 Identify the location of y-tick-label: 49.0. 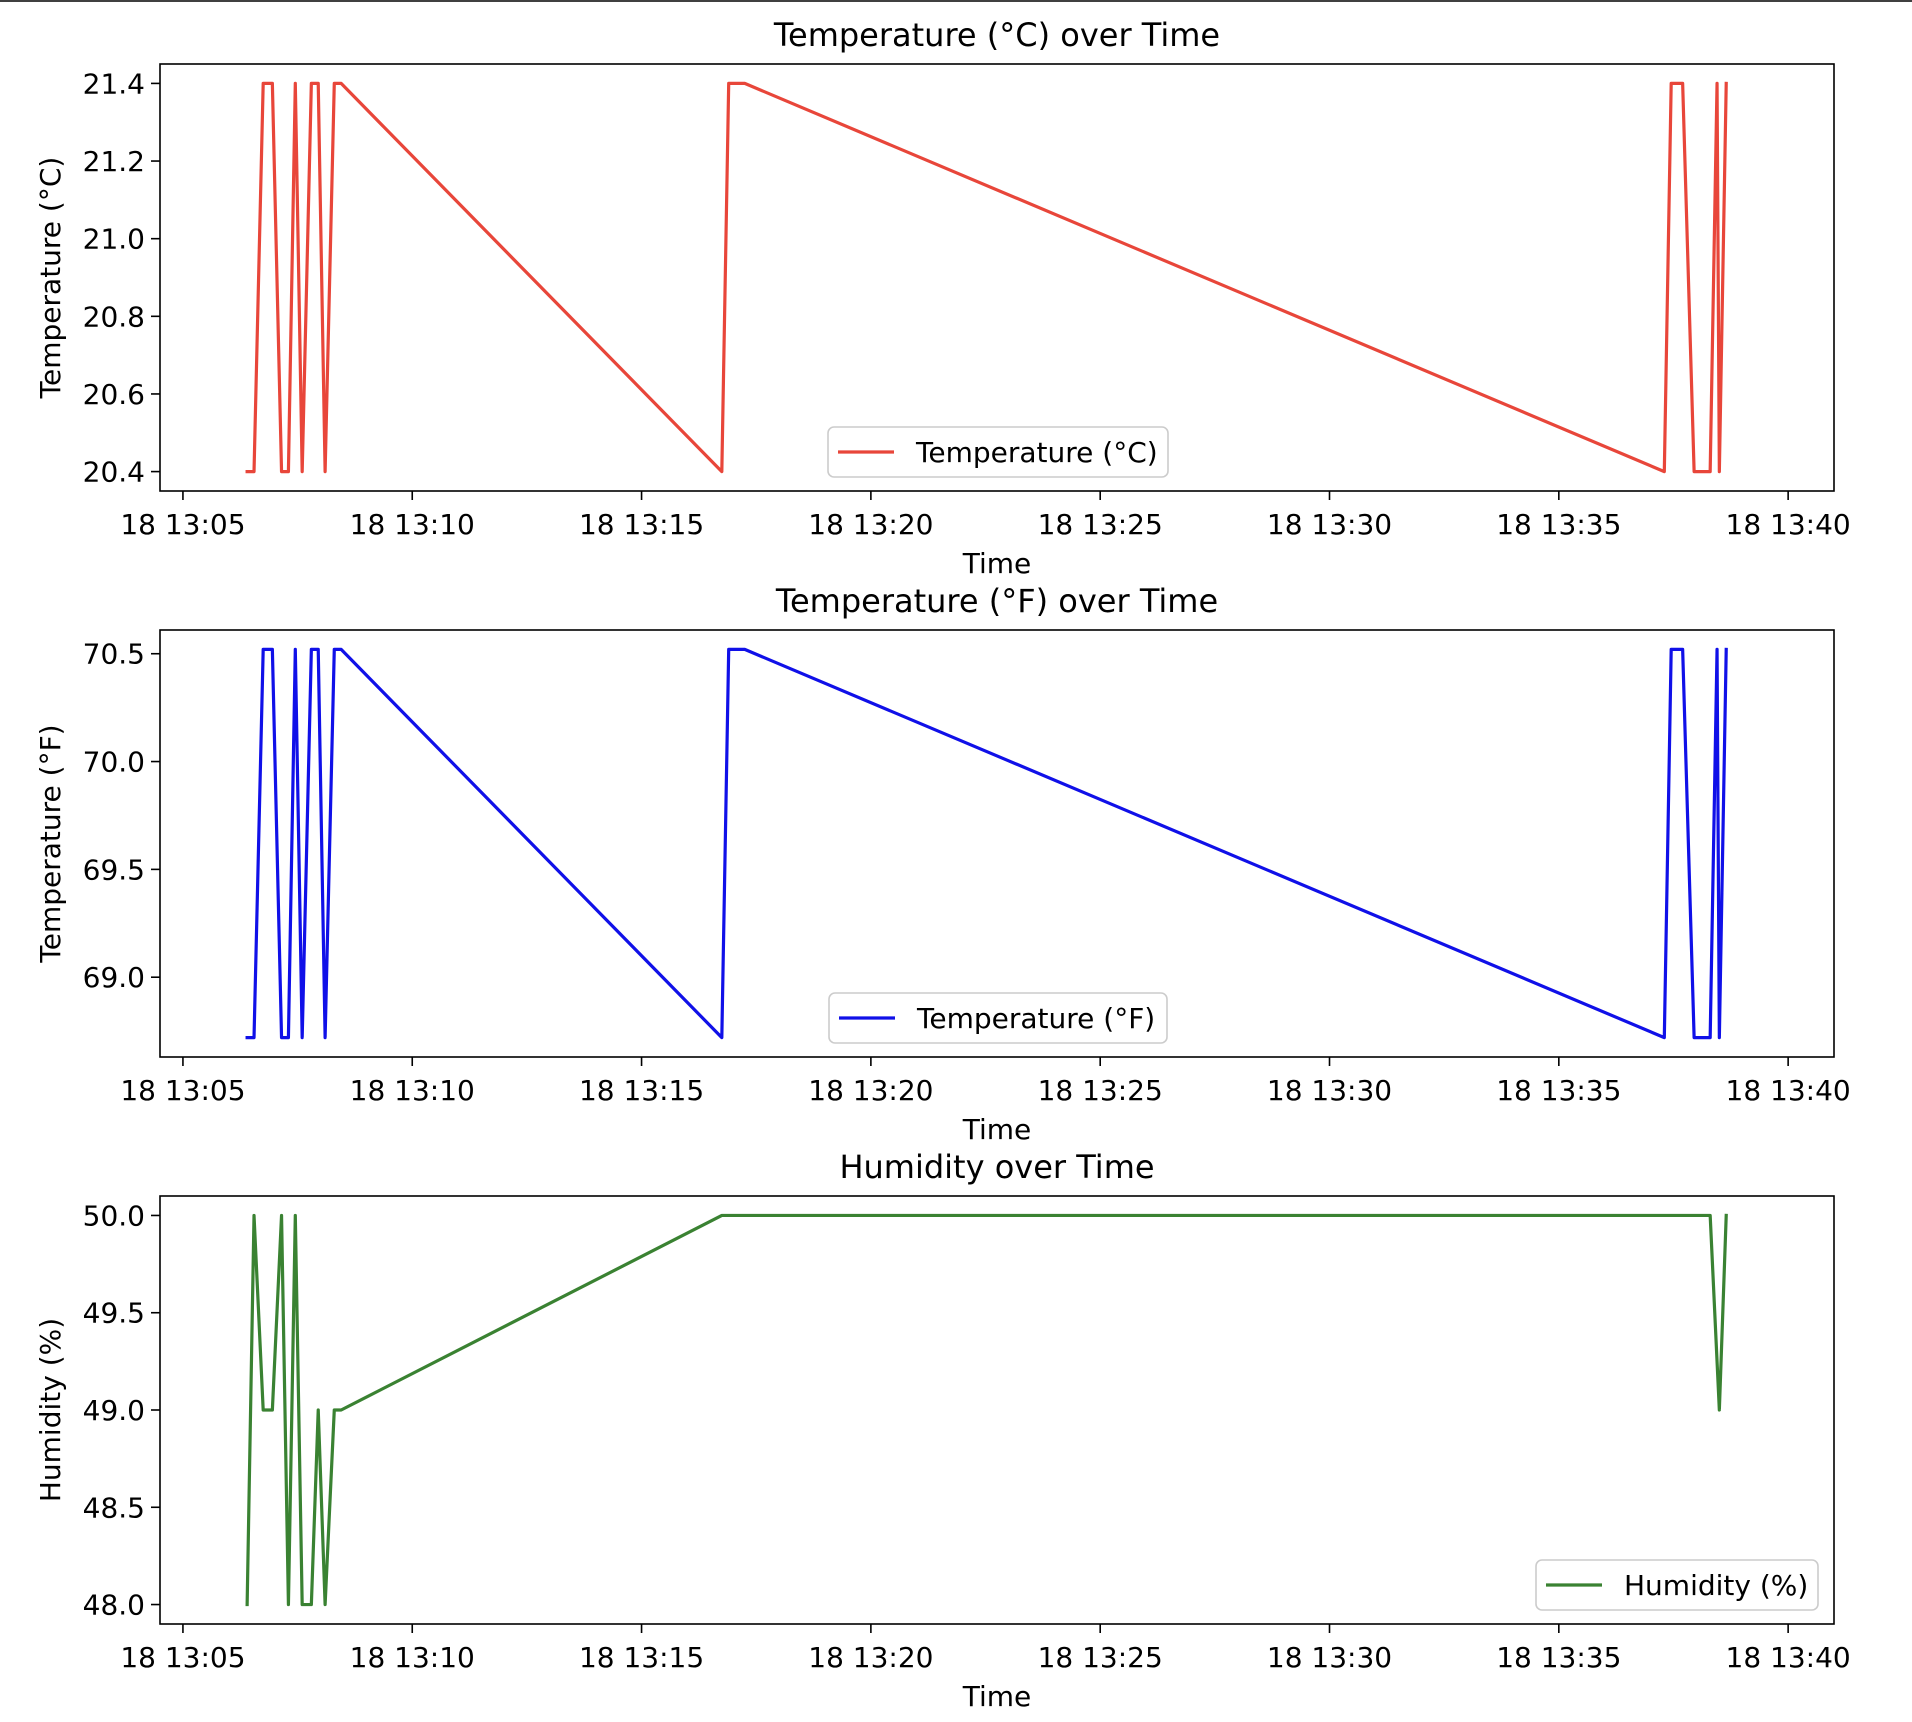
(114, 1410).